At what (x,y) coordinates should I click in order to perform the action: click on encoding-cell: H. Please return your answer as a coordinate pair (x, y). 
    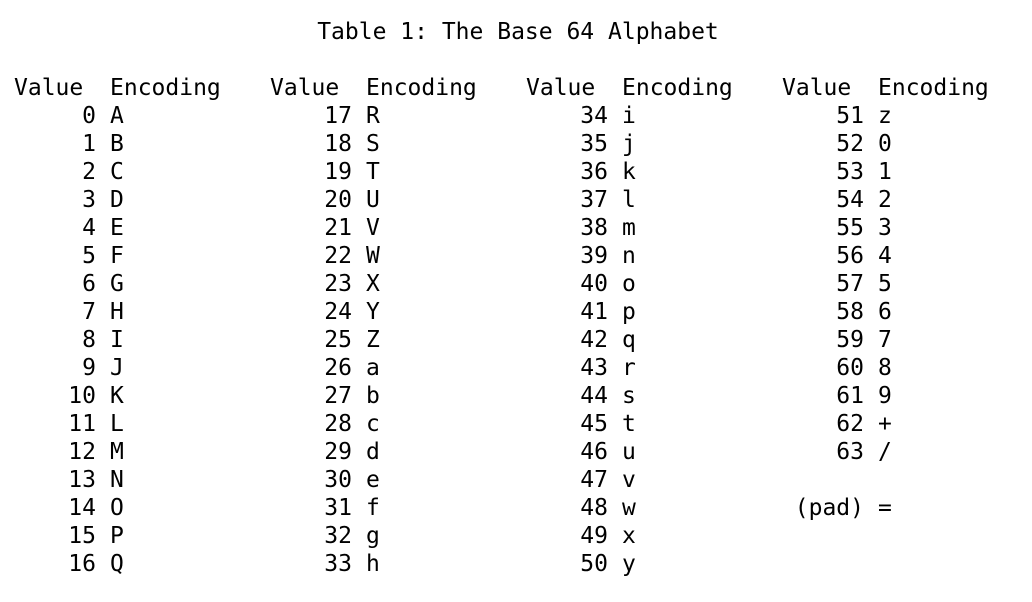
    Looking at the image, I should click on (117, 312).